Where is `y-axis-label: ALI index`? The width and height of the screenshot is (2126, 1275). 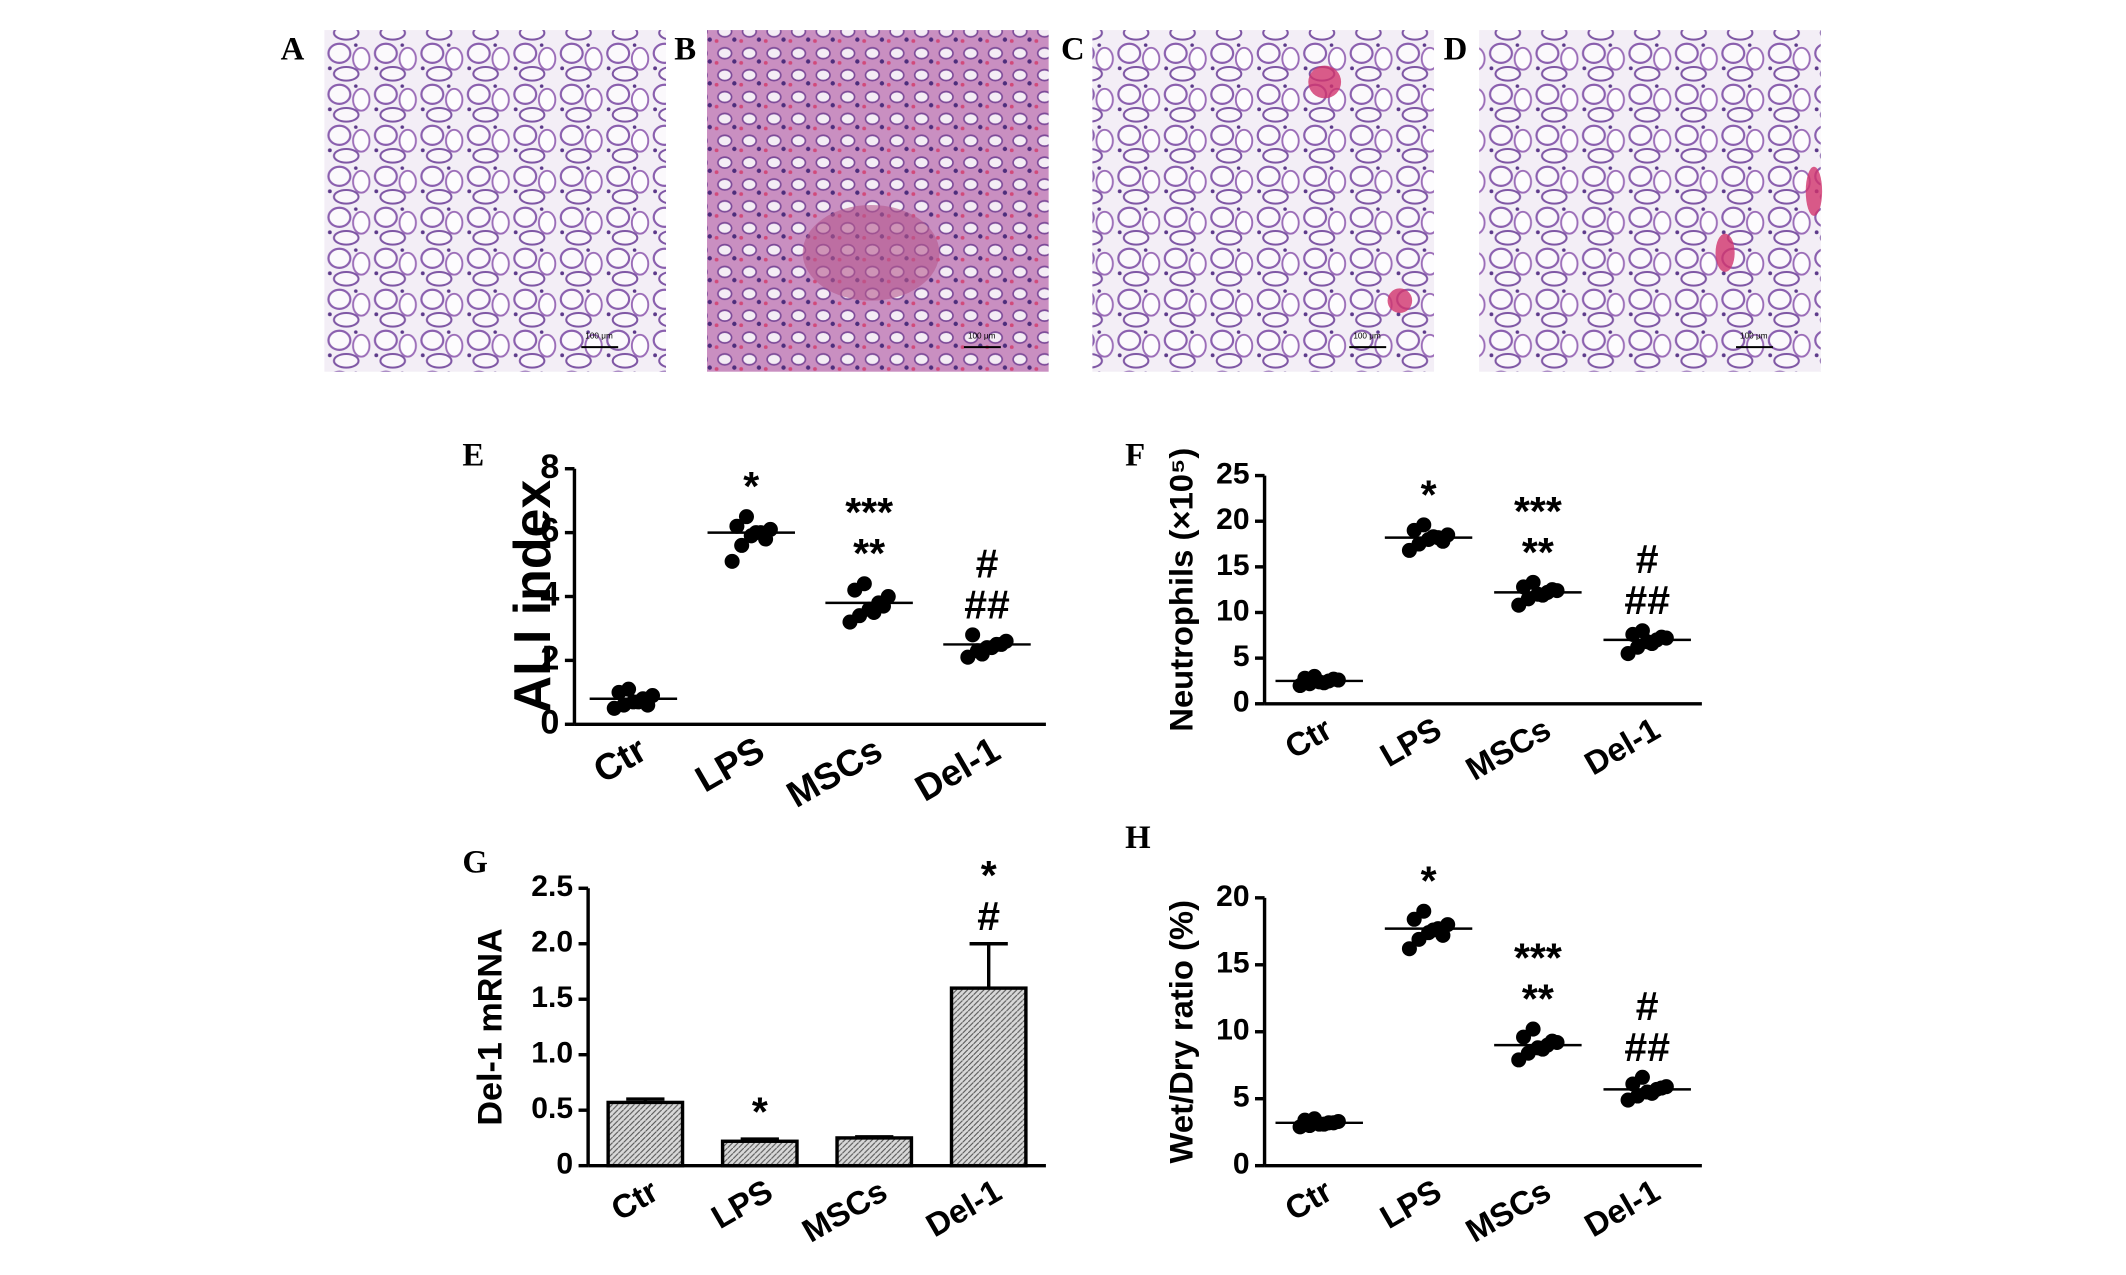
y-axis-label: ALI index is located at coordinates (533, 597).